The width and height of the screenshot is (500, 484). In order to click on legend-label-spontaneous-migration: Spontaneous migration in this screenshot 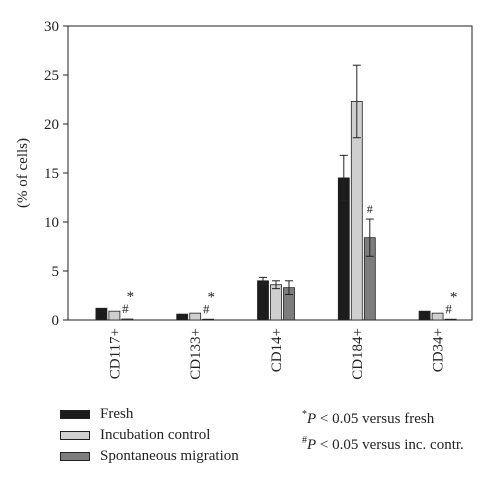, I will do `click(169, 456)`.